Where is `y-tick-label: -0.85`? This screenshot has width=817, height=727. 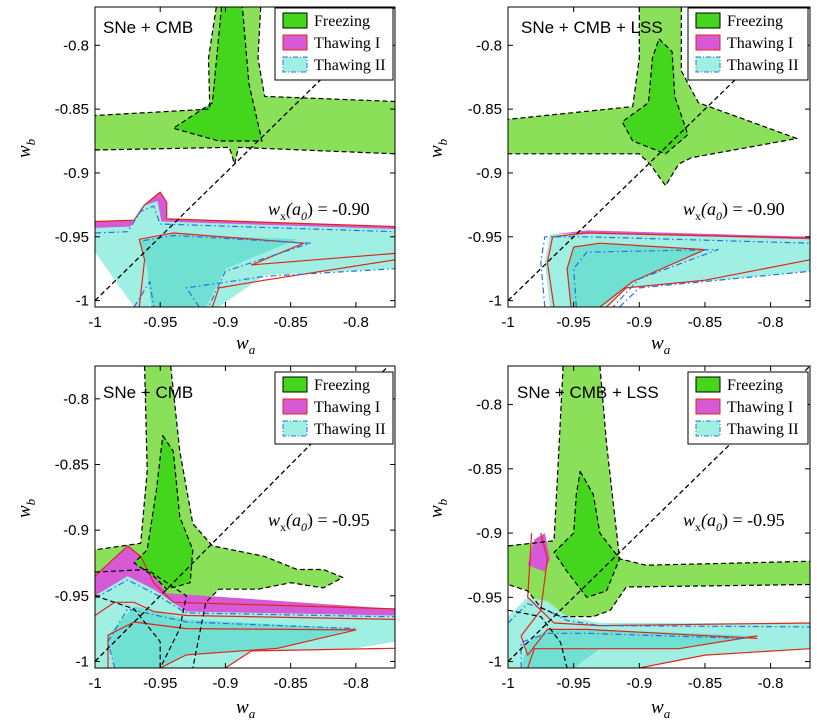
y-tick-label: -0.85 is located at coordinates (72, 464).